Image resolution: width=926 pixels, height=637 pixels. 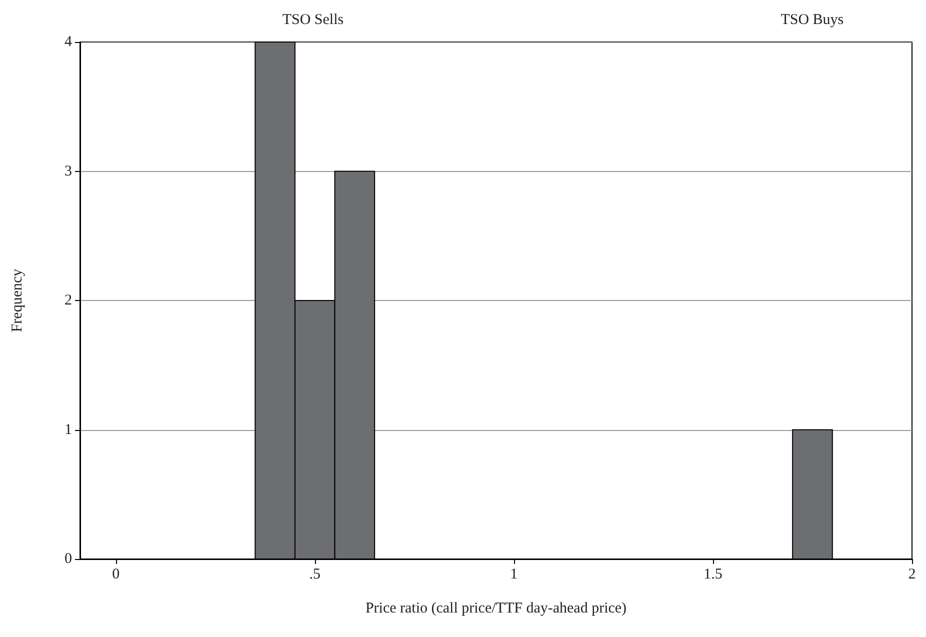 I want to click on y-tick-label: 1, so click(x=68, y=430).